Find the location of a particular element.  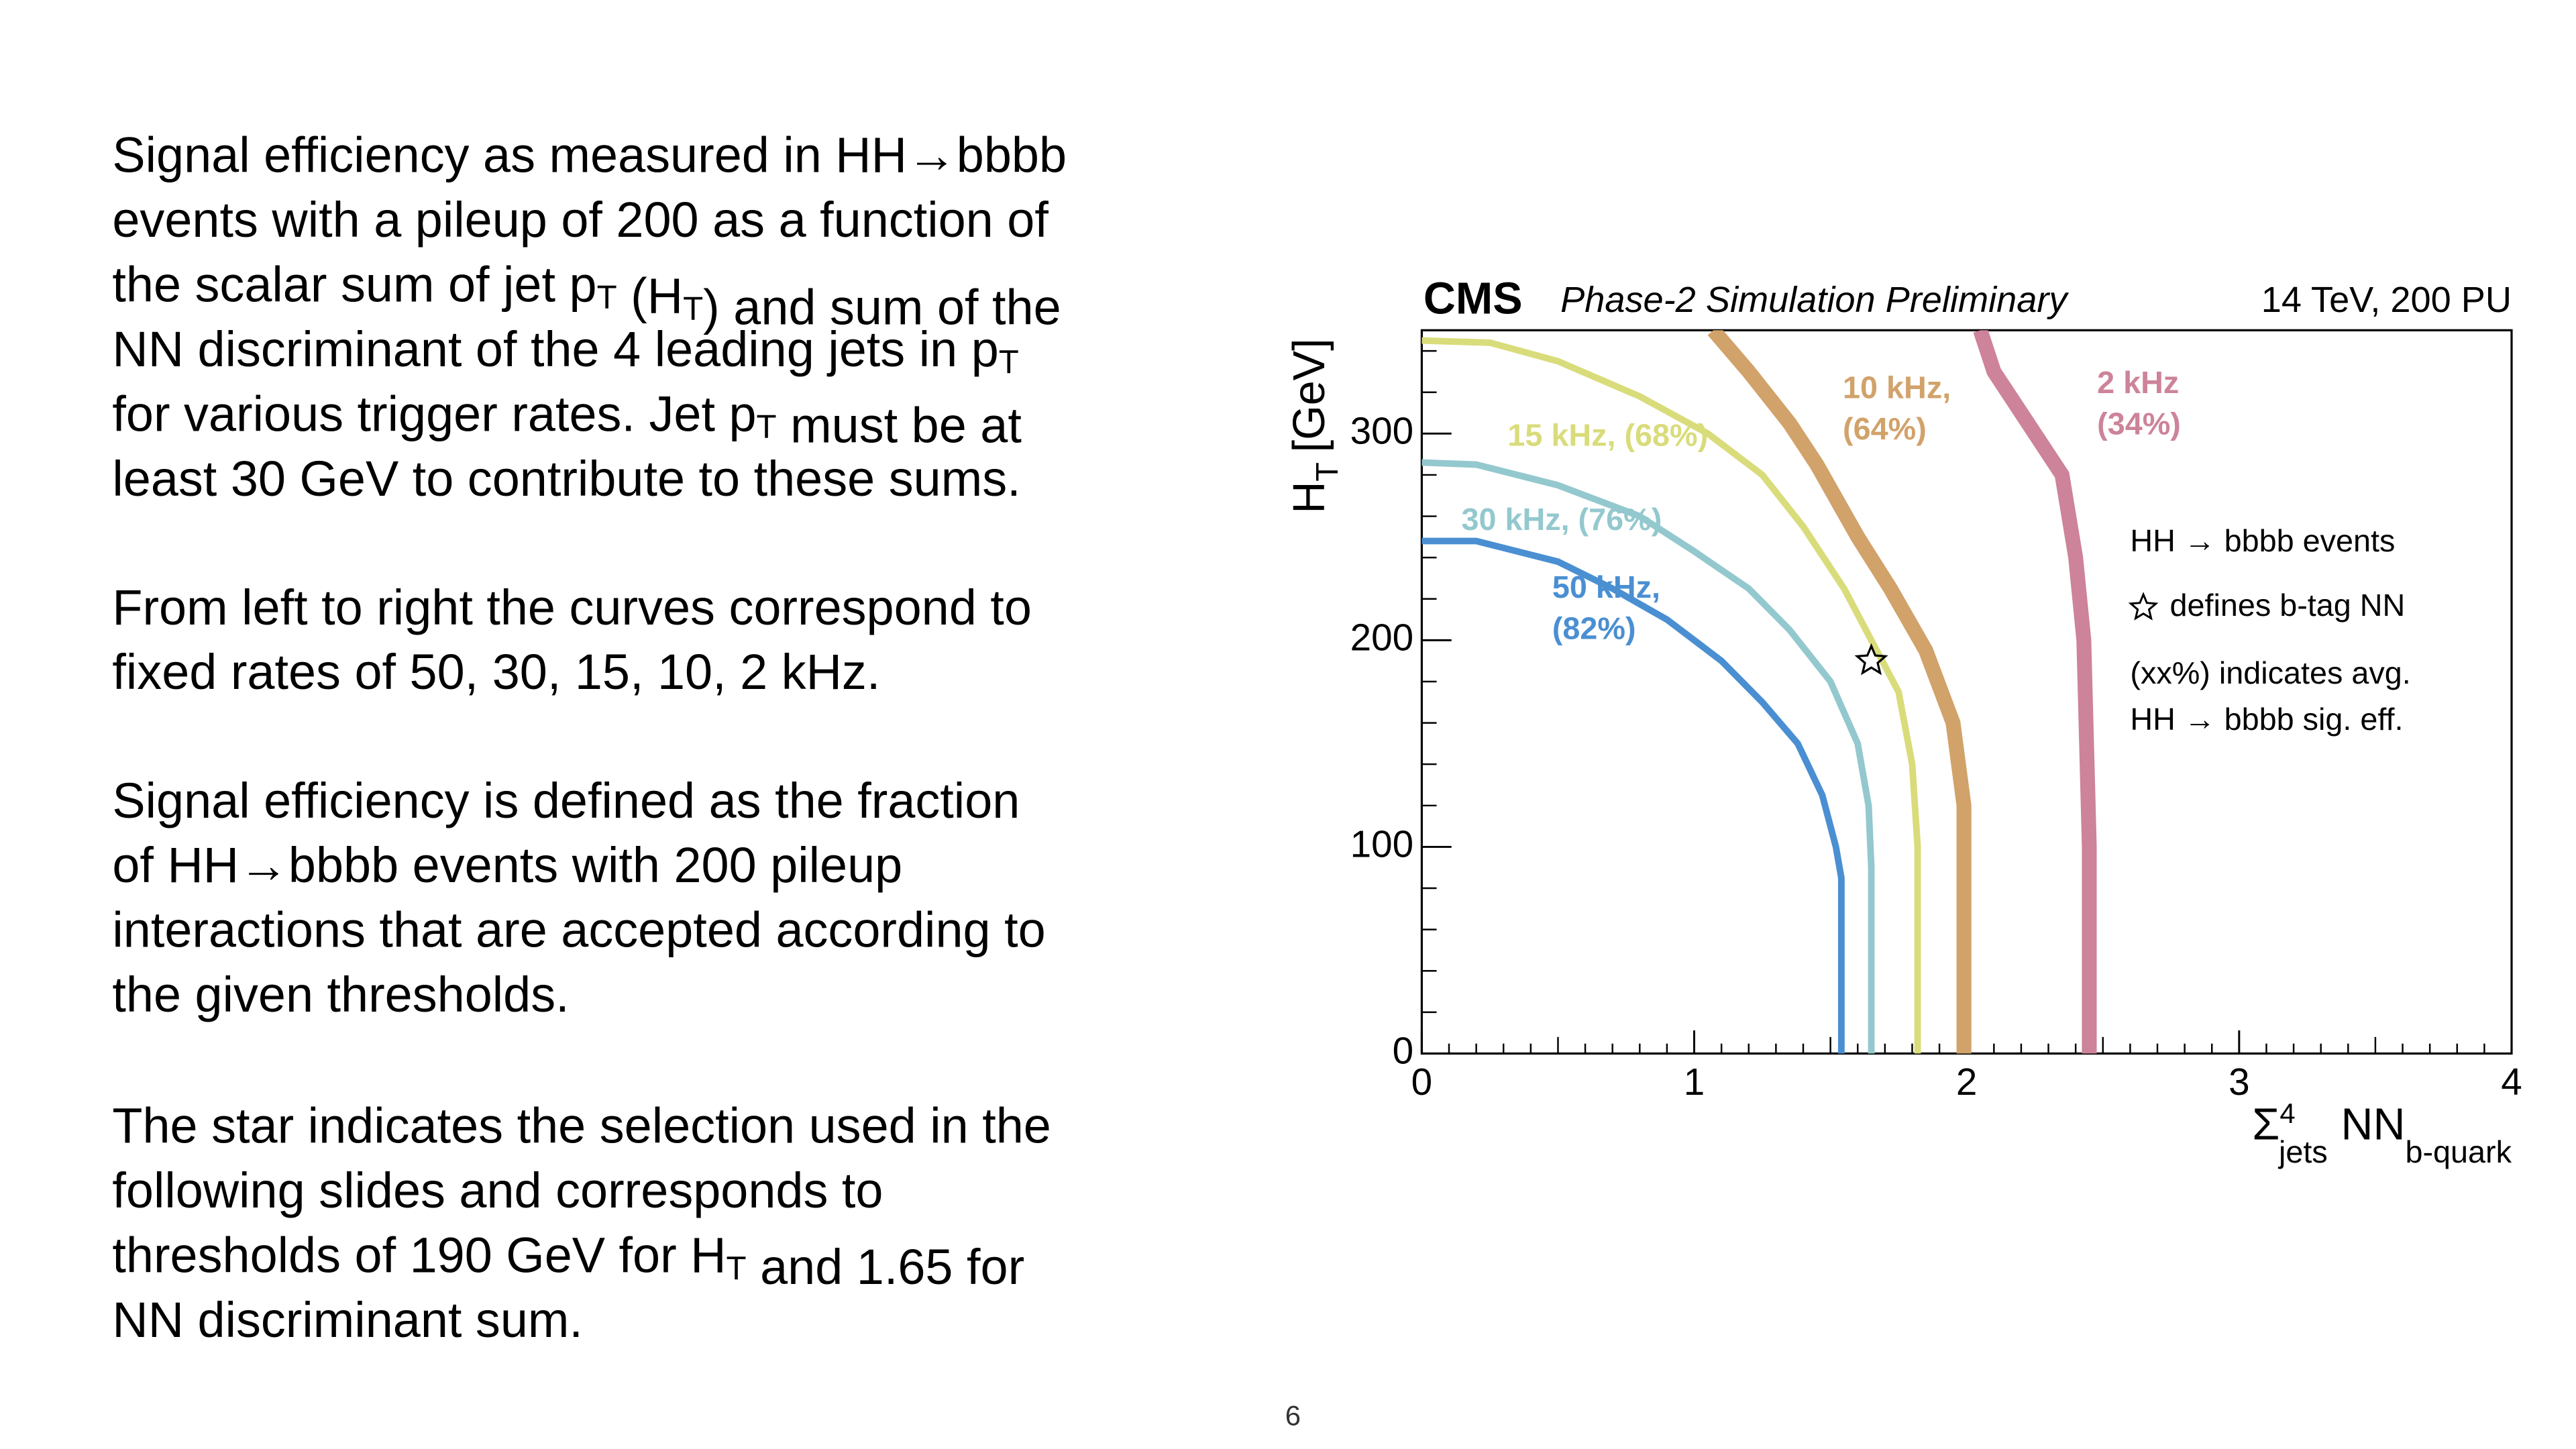

text-run: NN discriminant sum. is located at coordinates (347, 1320).